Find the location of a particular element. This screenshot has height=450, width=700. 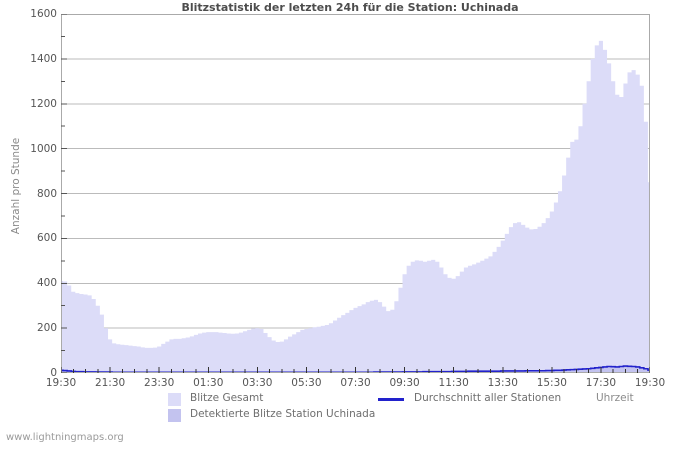

legend-swatch-total is located at coordinates (174, 399).